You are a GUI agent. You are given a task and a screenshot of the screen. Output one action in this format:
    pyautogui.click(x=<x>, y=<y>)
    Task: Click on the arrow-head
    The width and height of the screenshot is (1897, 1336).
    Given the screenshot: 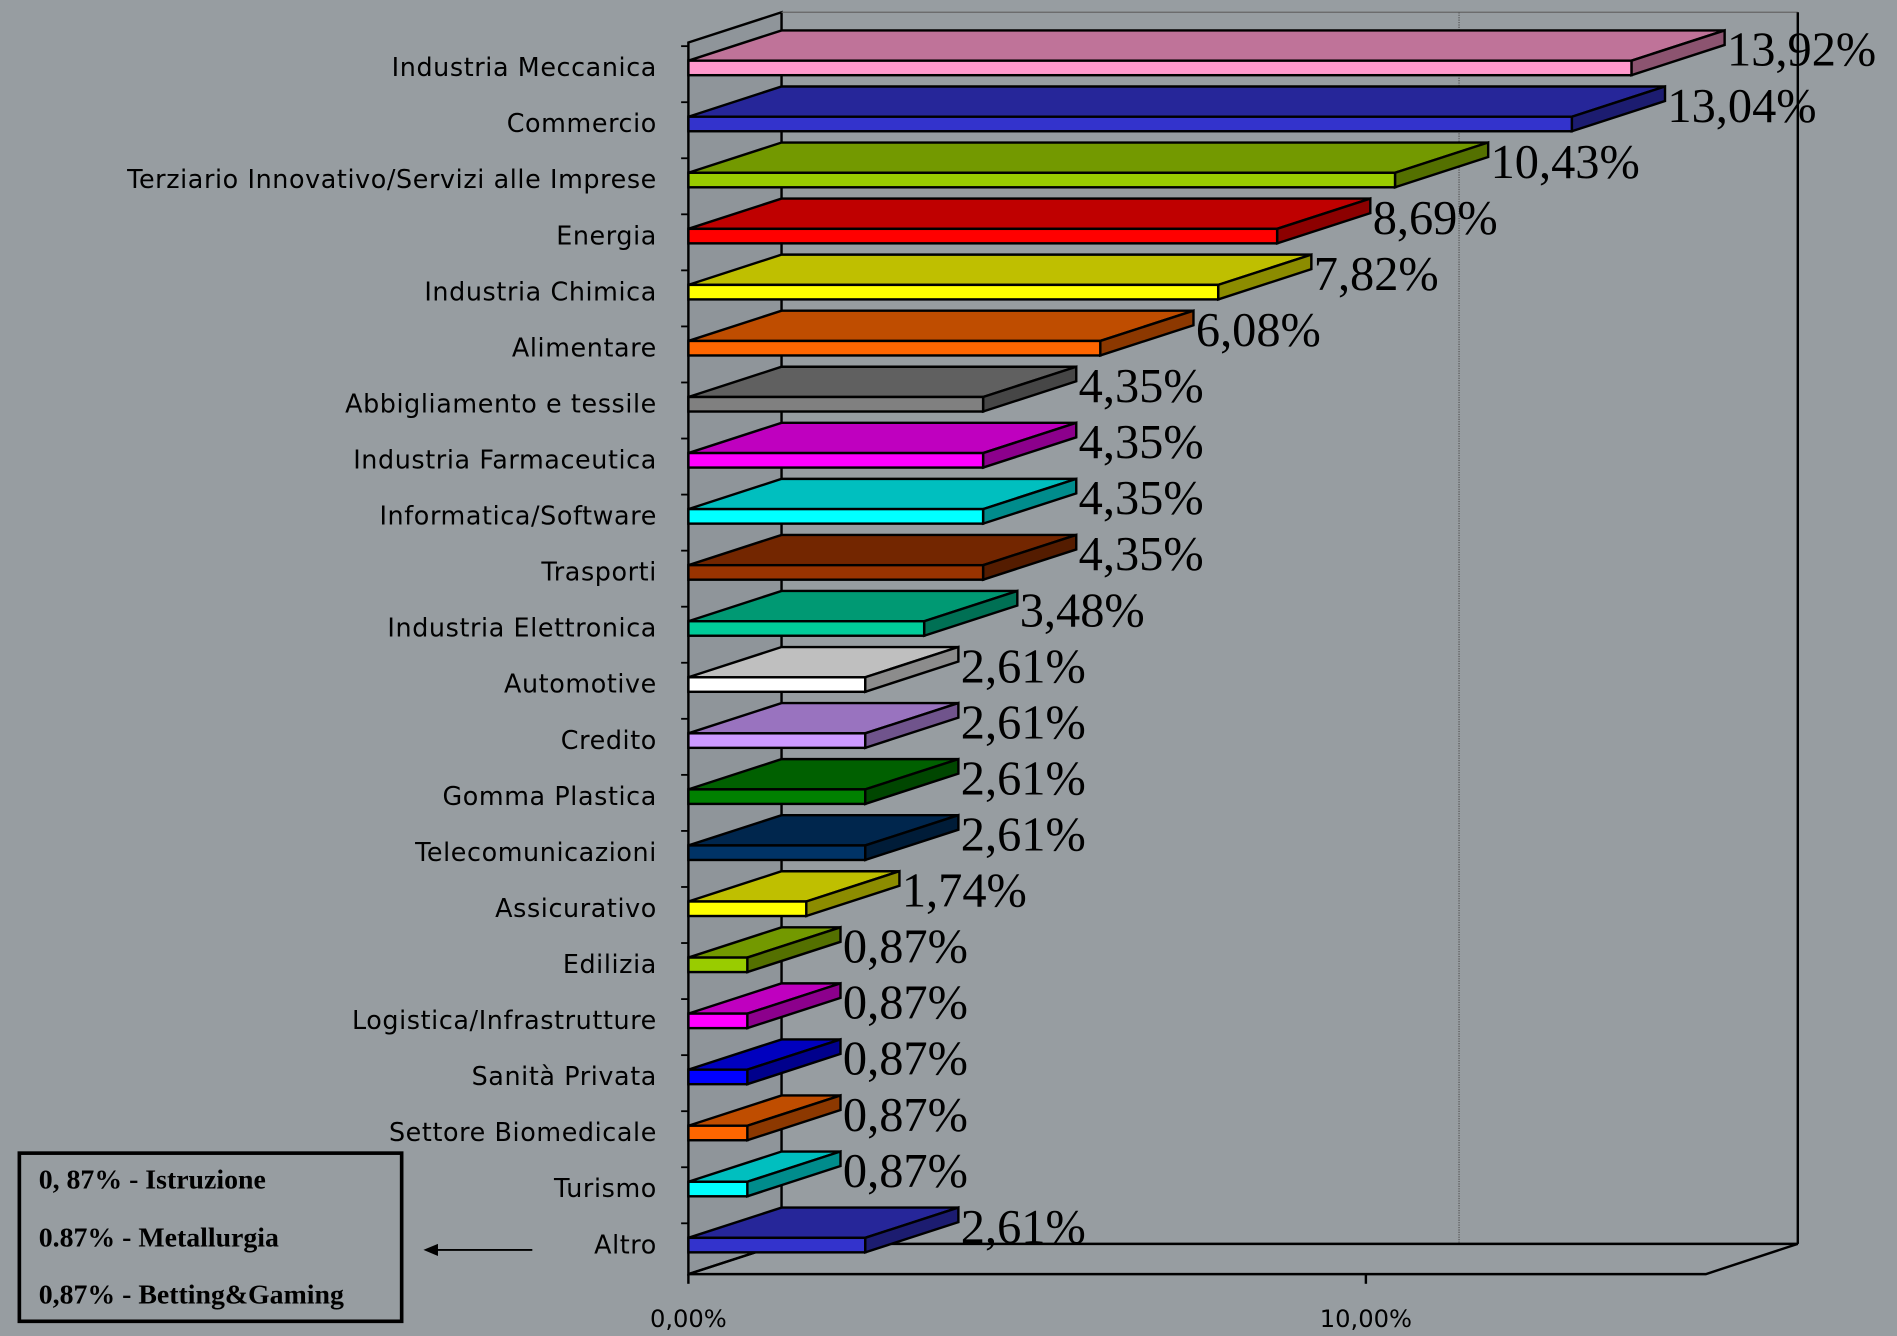 What is the action you would take?
    pyautogui.click(x=430, y=1249)
    